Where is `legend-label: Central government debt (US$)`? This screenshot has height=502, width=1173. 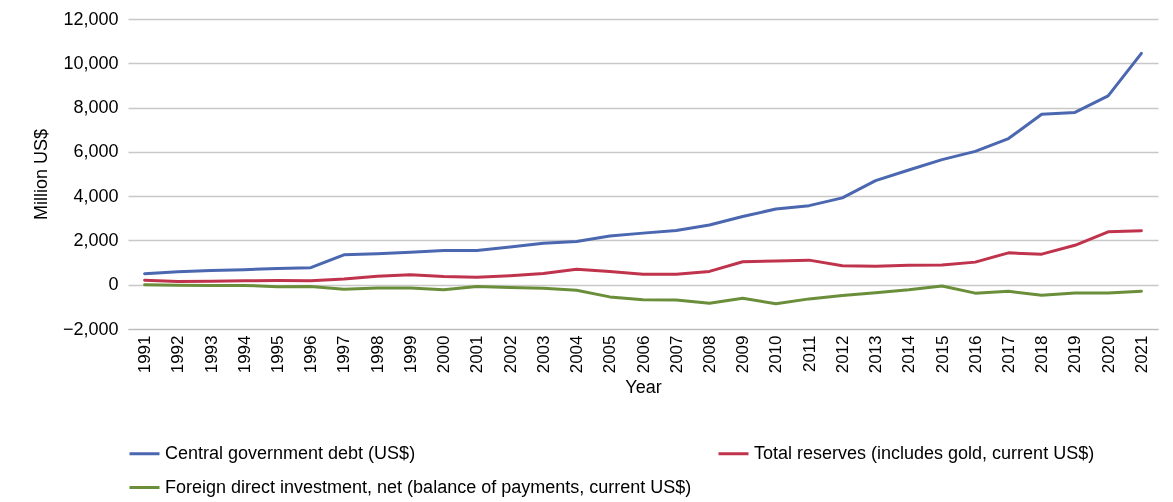 legend-label: Central government debt (US$) is located at coordinates (290, 452).